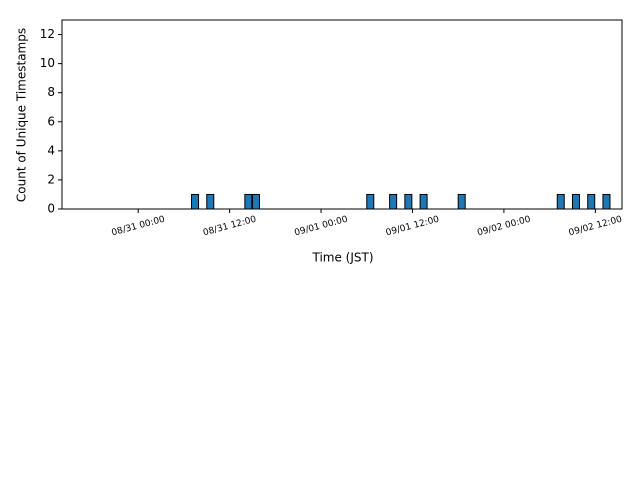 The image size is (640, 480). I want to click on x-tick-label: 09/02 12:00, so click(596, 226).